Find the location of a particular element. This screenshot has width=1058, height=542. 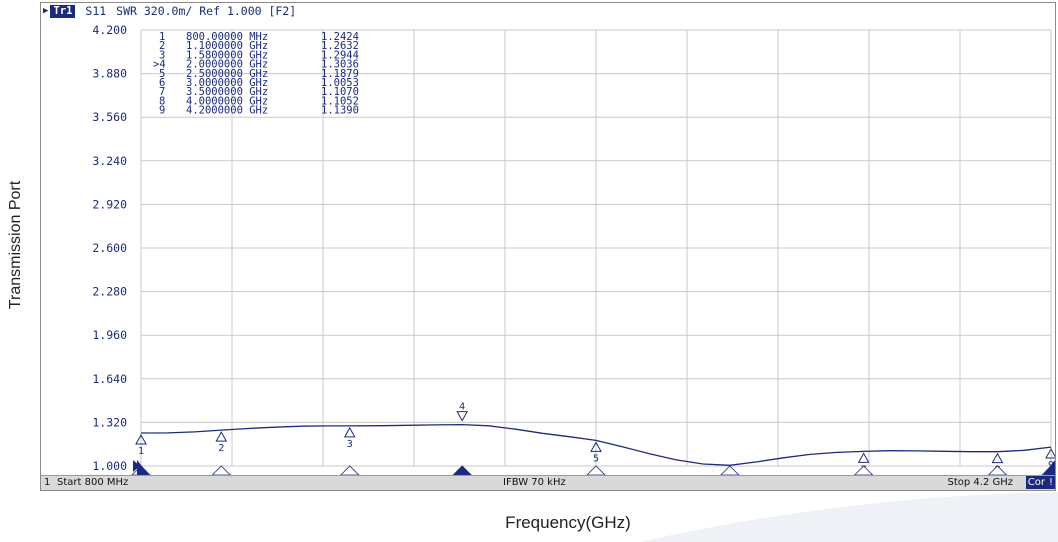

marker-label: 2 is located at coordinates (221, 448).